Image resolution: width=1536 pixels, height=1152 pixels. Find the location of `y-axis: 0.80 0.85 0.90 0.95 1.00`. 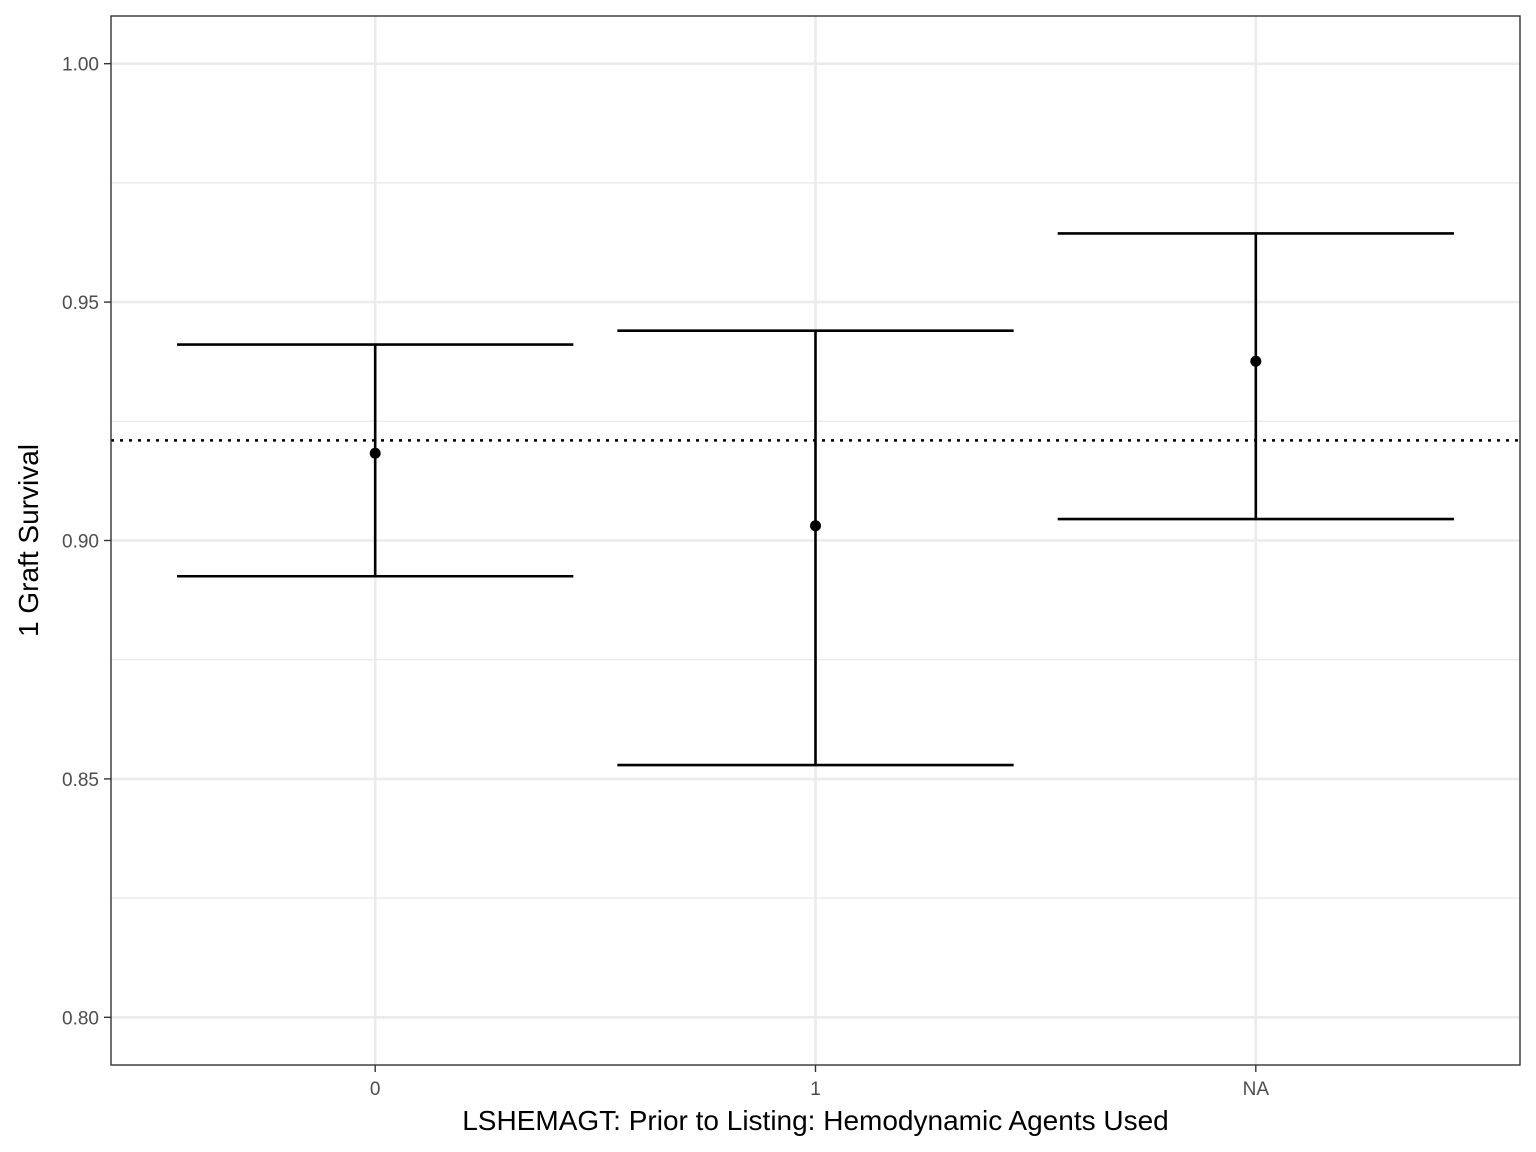

y-axis: 0.80 0.85 0.90 0.95 1.00 is located at coordinates (86, 542).